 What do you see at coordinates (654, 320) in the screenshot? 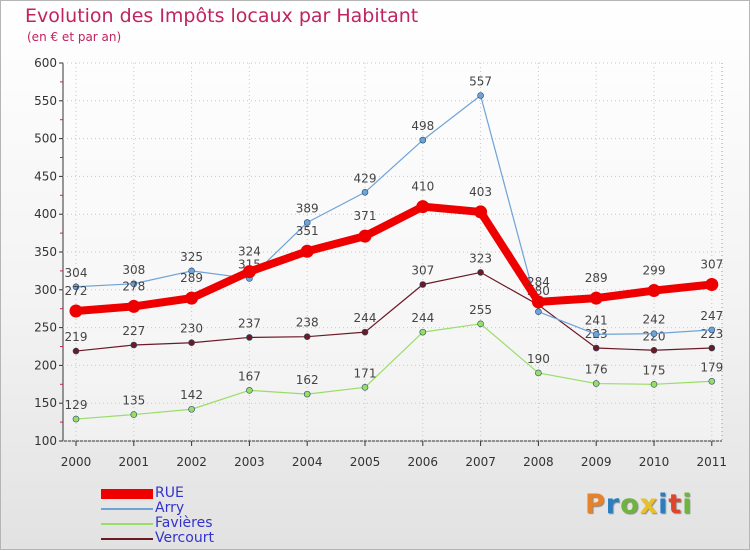
I see `data-label-arry: 242` at bounding box center [654, 320].